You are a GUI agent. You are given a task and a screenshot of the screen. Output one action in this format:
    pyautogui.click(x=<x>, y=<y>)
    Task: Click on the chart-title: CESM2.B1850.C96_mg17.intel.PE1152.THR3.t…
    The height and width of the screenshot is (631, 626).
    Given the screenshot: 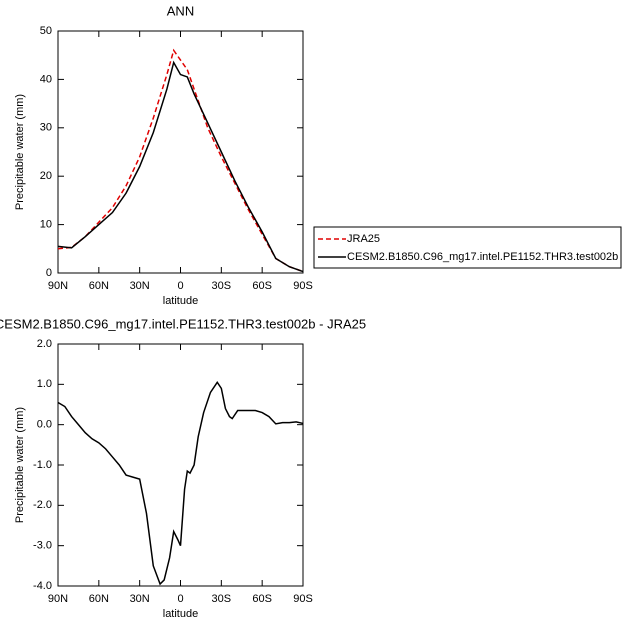 What is the action you would take?
    pyautogui.click(x=183, y=323)
    